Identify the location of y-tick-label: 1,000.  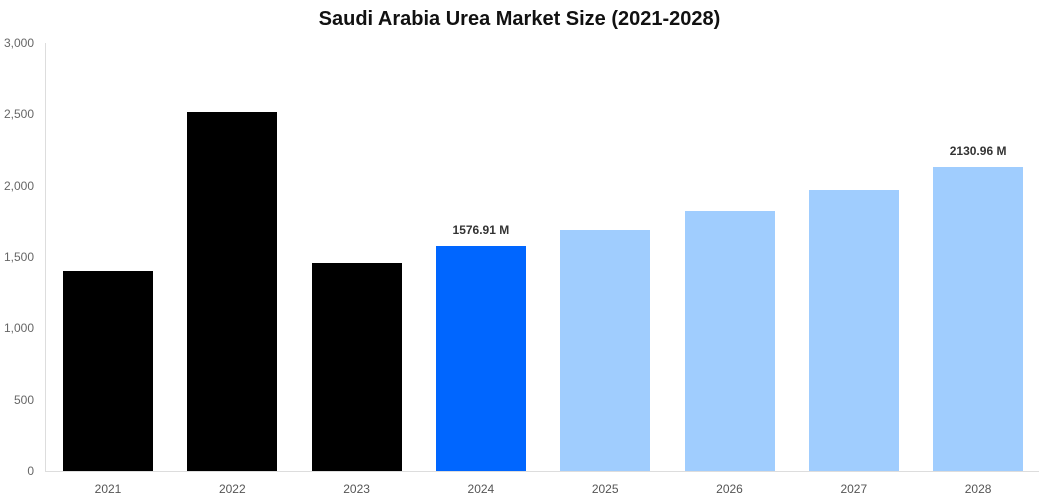
(18, 328).